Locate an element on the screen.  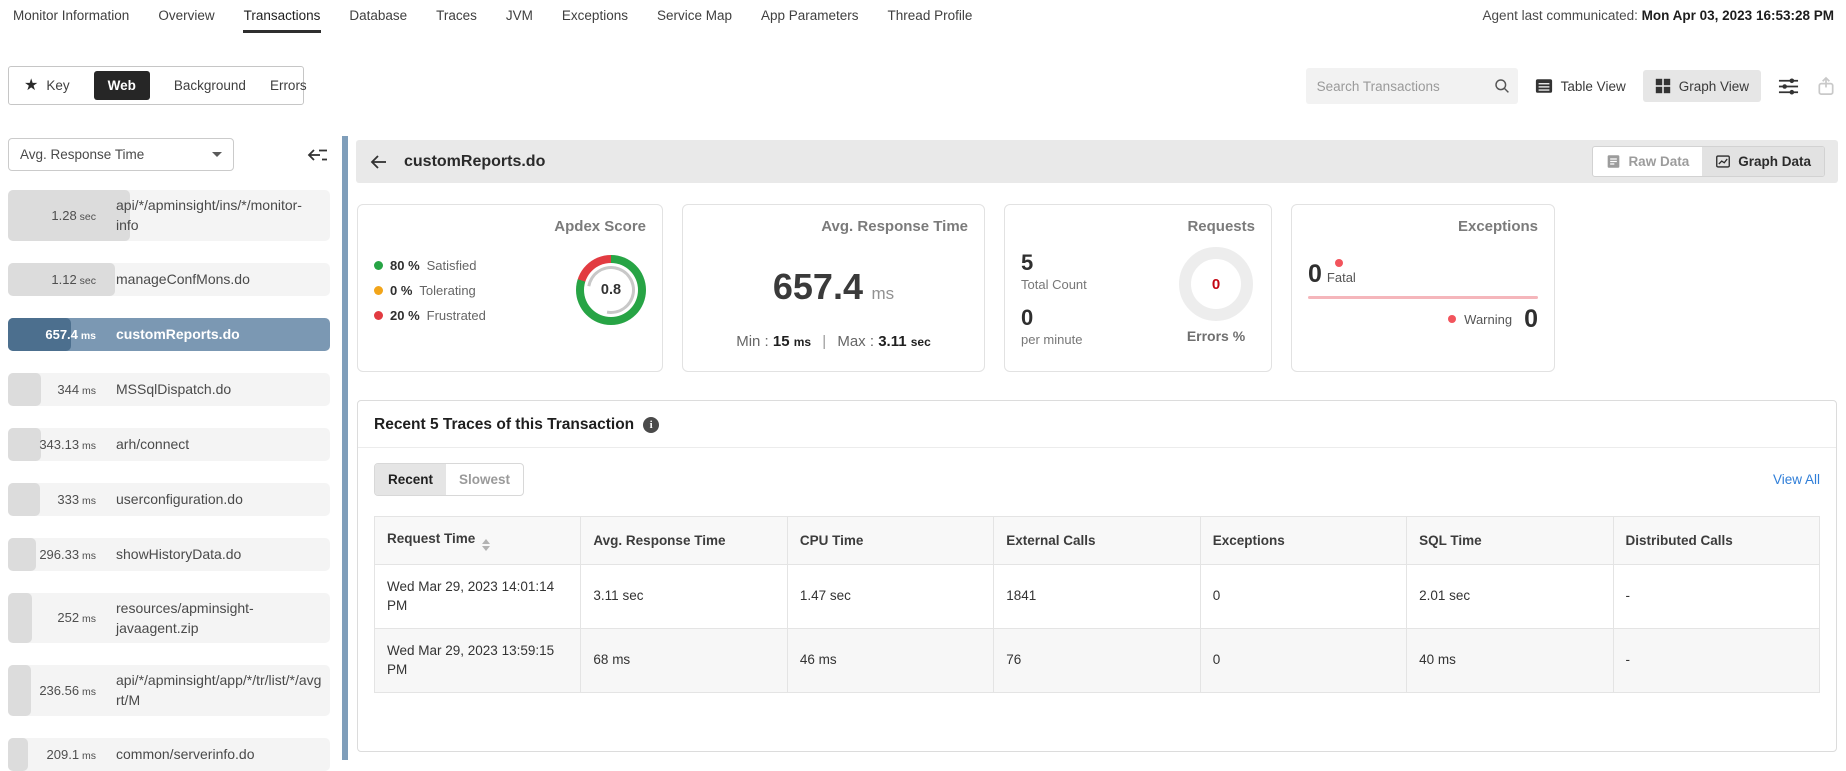
nav-item-database: Database is located at coordinates (378, 15).